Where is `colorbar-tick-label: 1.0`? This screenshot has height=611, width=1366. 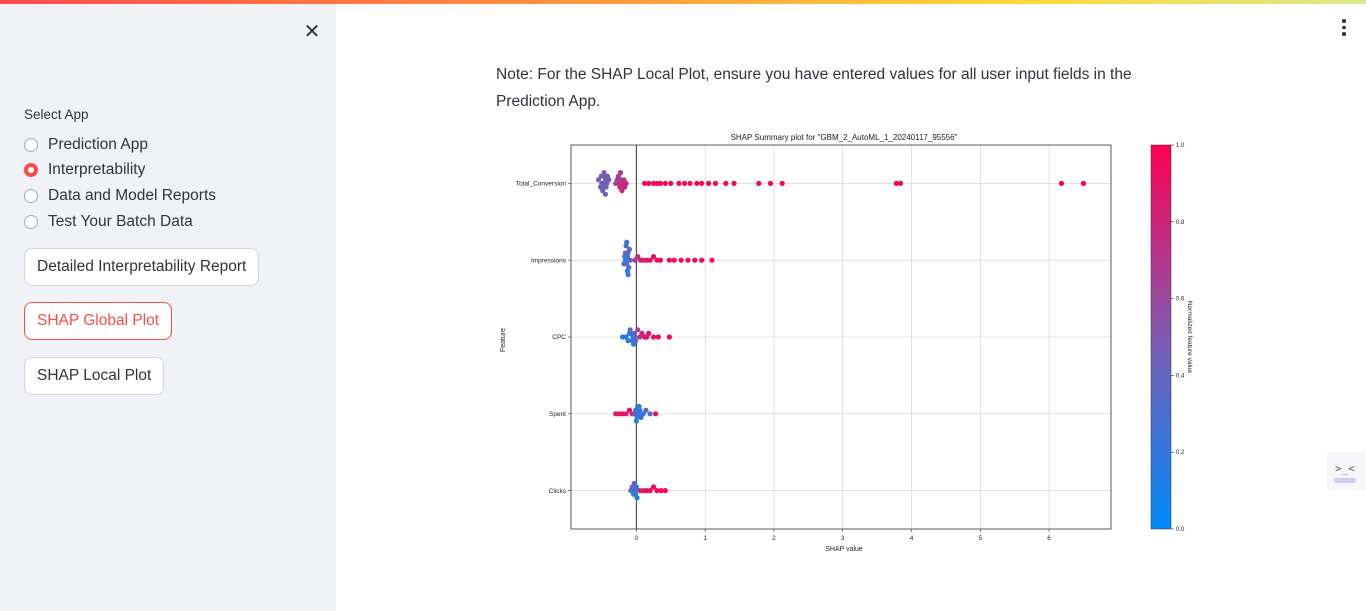
colorbar-tick-label: 1.0 is located at coordinates (1180, 146).